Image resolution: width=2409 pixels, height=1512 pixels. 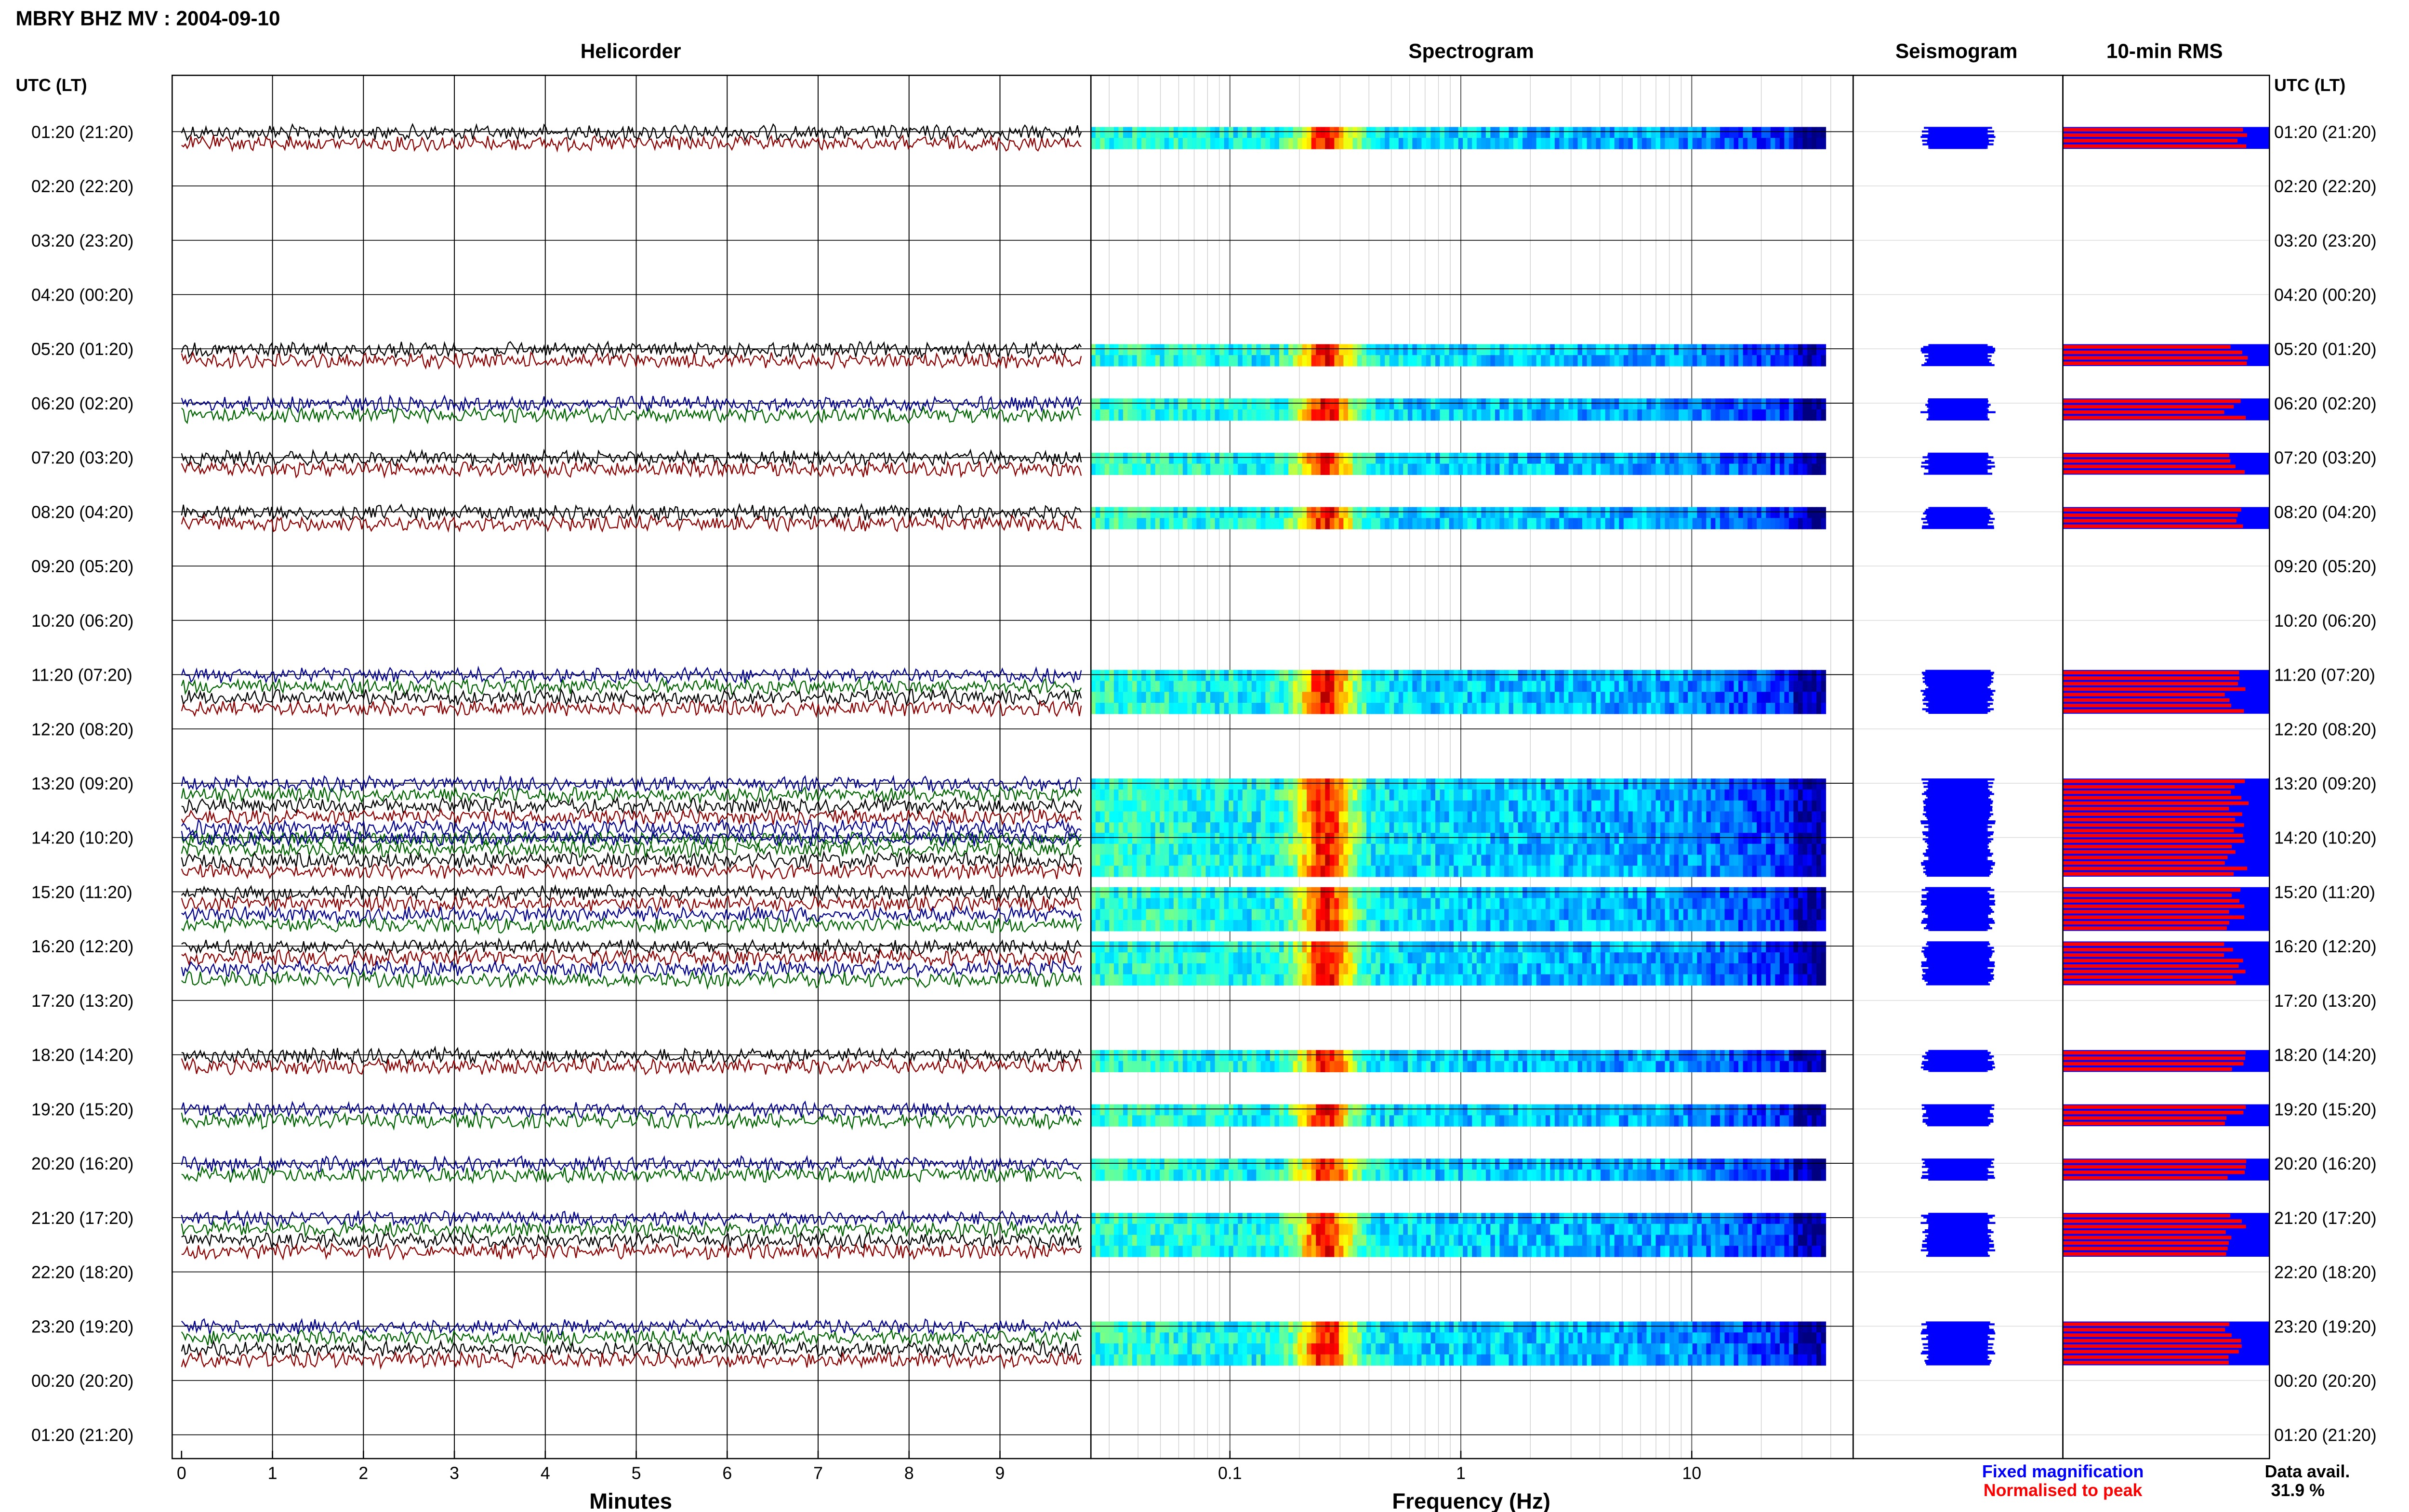 I want to click on helicorder-title: Helicorder, so click(x=631, y=51).